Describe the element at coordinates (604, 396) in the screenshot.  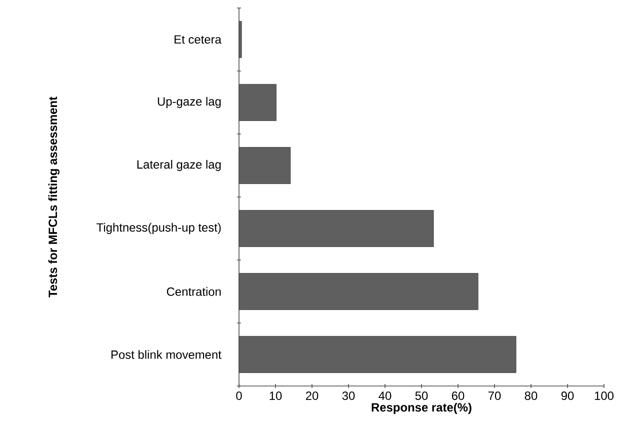
I see `x-tick-label: 100` at that location.